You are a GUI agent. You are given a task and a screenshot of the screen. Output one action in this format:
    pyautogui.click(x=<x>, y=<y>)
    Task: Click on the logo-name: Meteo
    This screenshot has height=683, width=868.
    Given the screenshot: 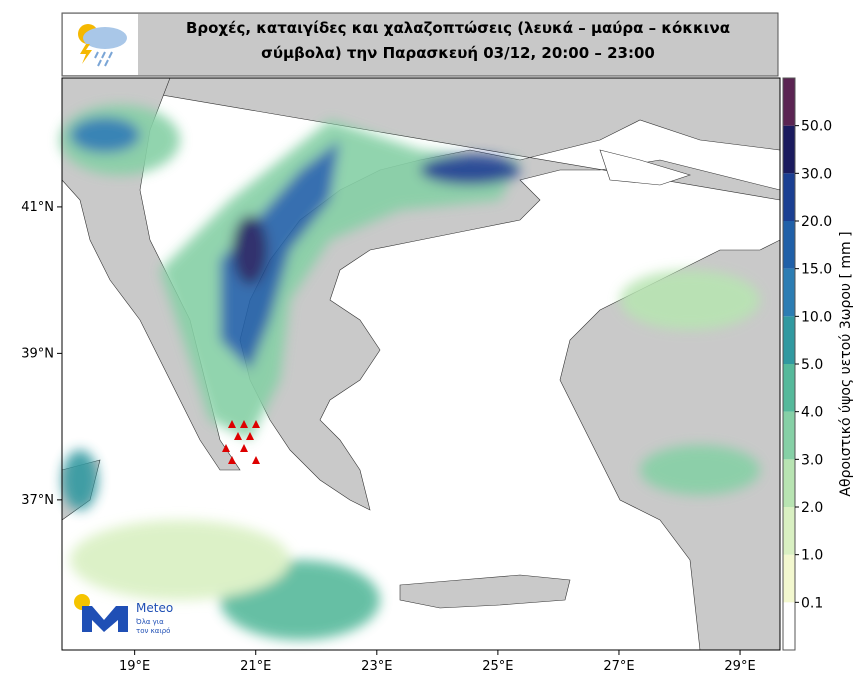 What is the action you would take?
    pyautogui.click(x=154, y=608)
    